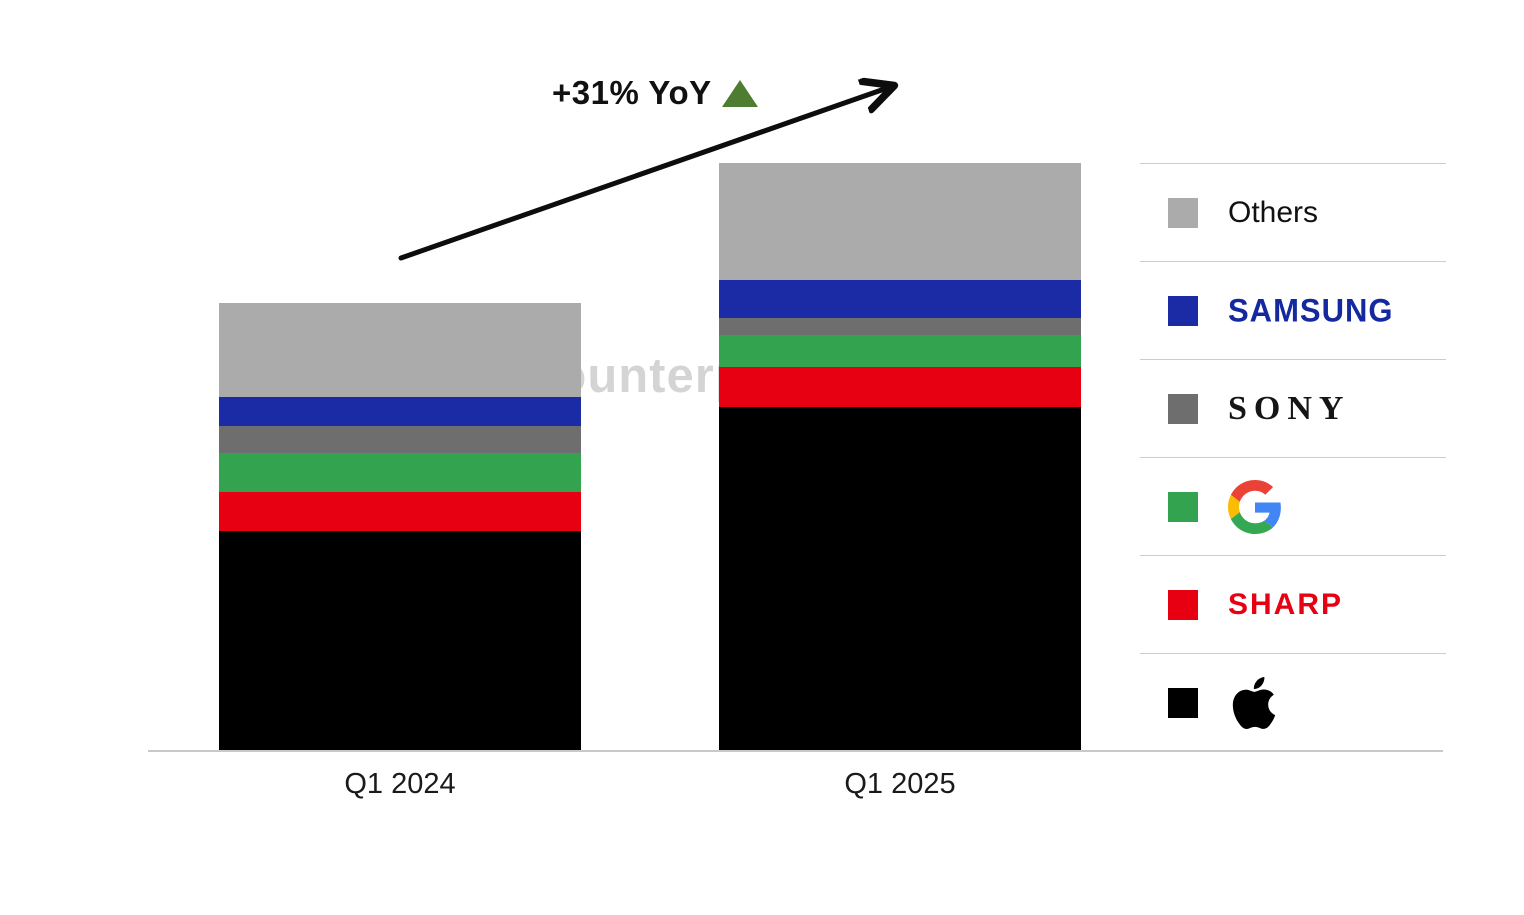 Image resolution: width=1524 pixels, height=915 pixels. I want to click on samsung-swatch, so click(1183, 310).